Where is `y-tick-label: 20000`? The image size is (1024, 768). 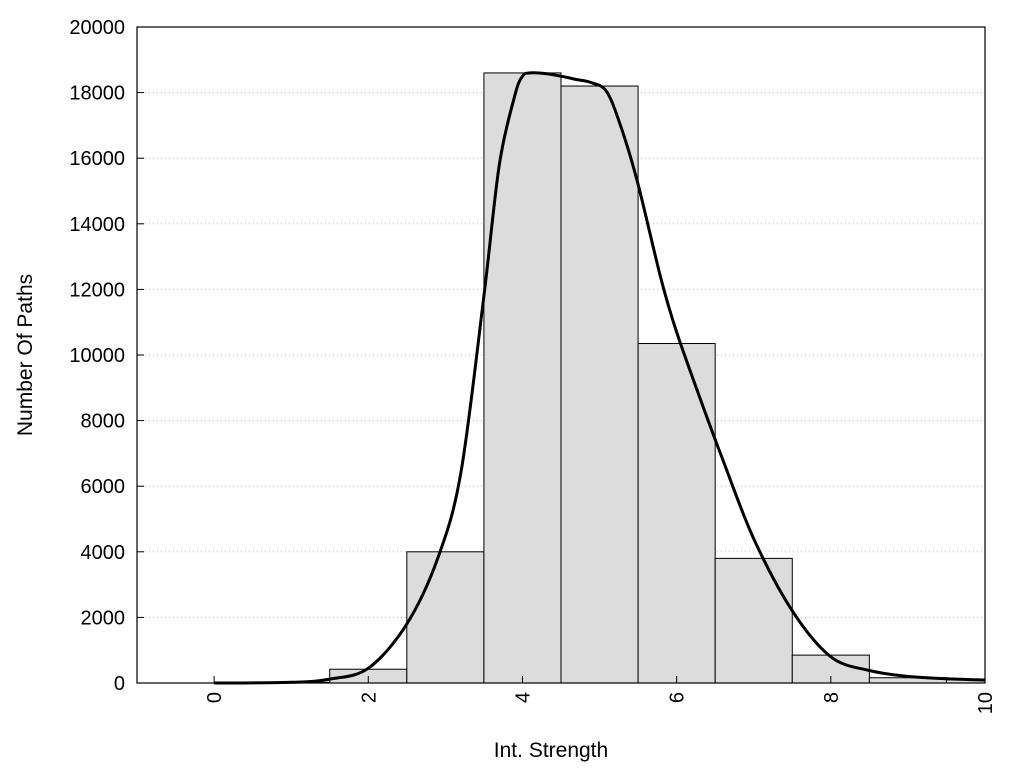
y-tick-label: 20000 is located at coordinates (97, 28).